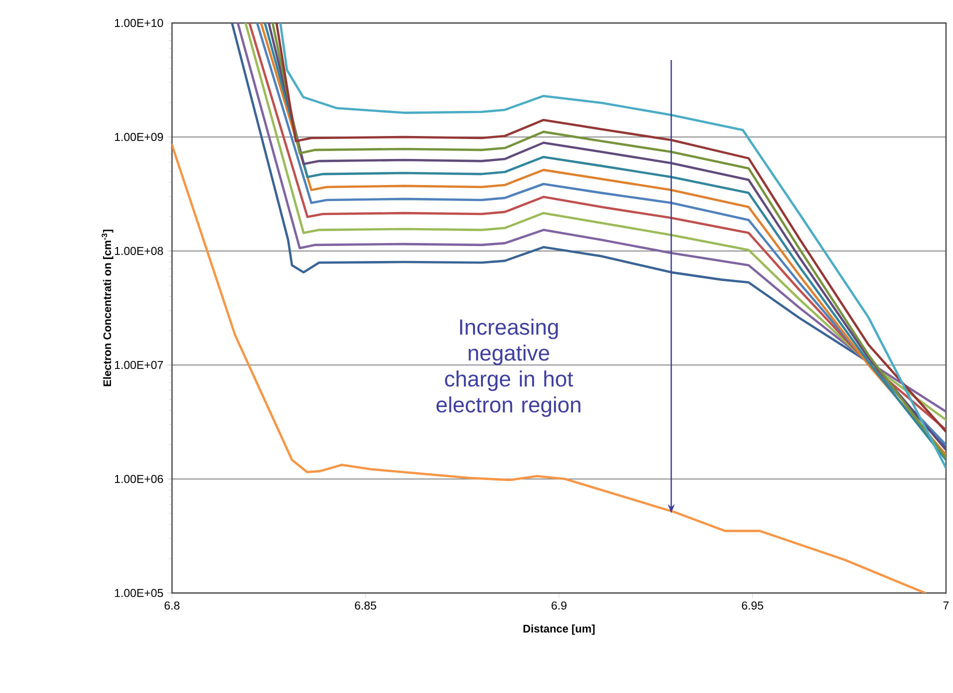 Image resolution: width=953 pixels, height=693 pixels. What do you see at coordinates (138, 251) in the screenshot?
I see `y-tick-label: 1.00E+08` at bounding box center [138, 251].